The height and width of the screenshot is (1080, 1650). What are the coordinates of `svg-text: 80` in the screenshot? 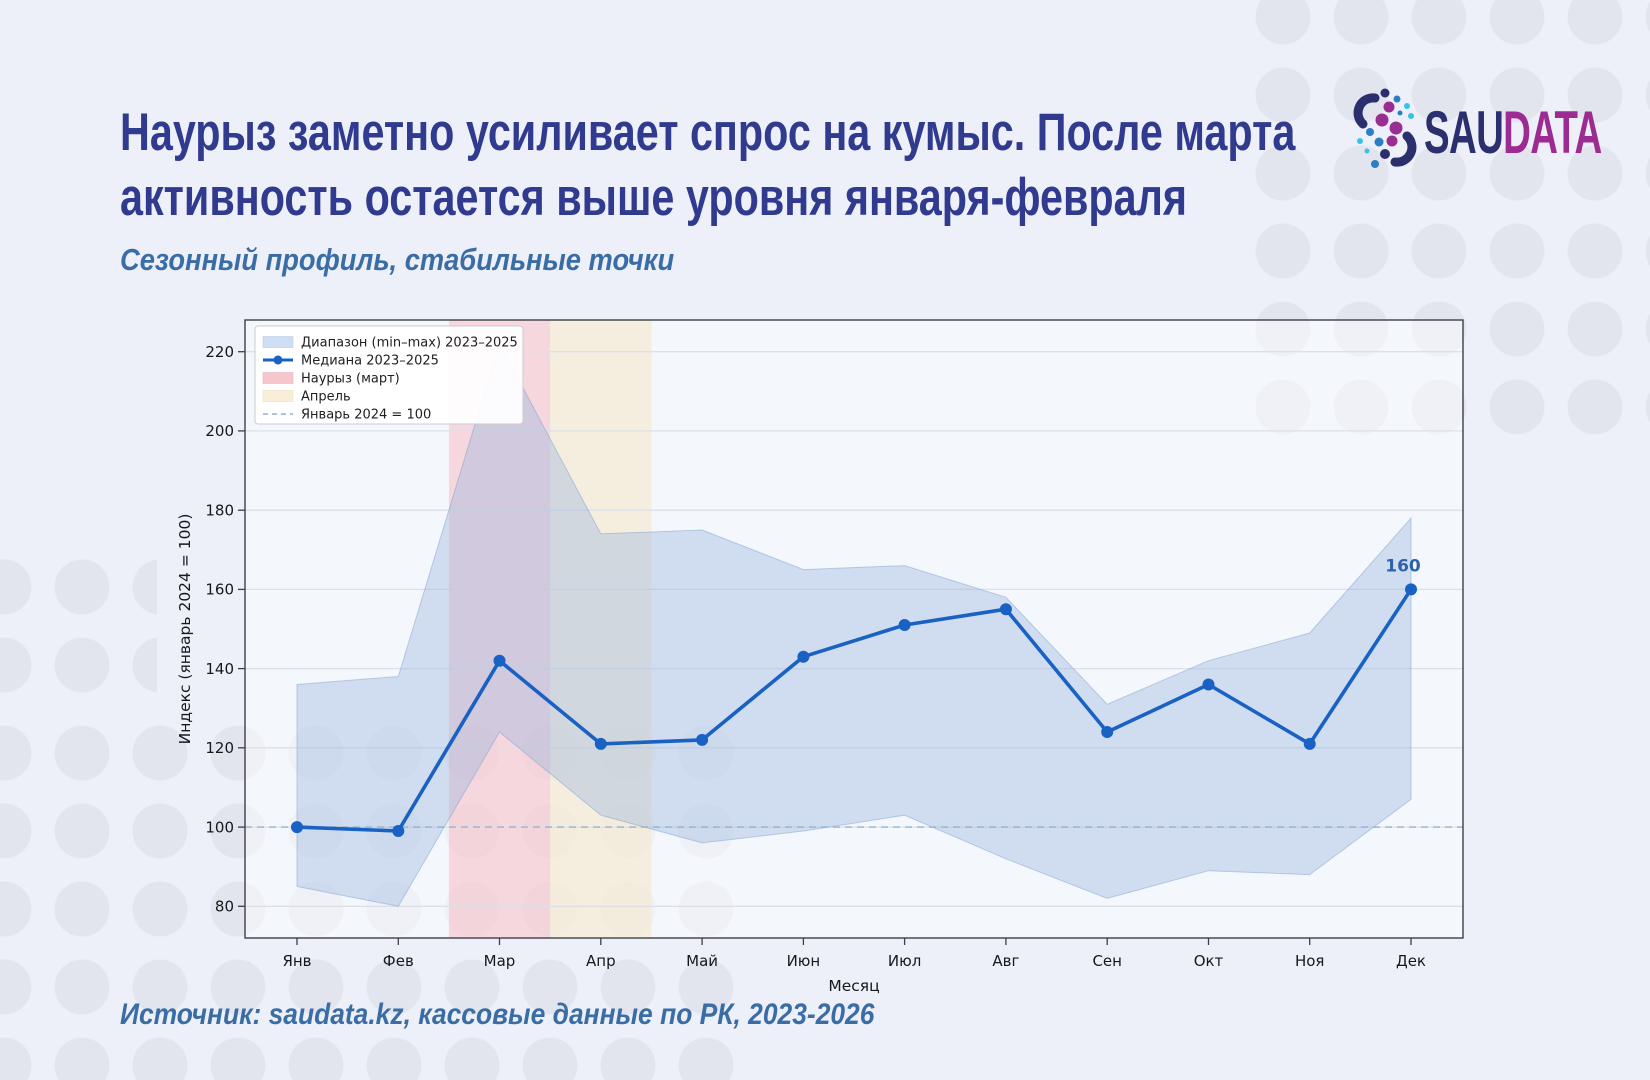 It's located at (224, 907).